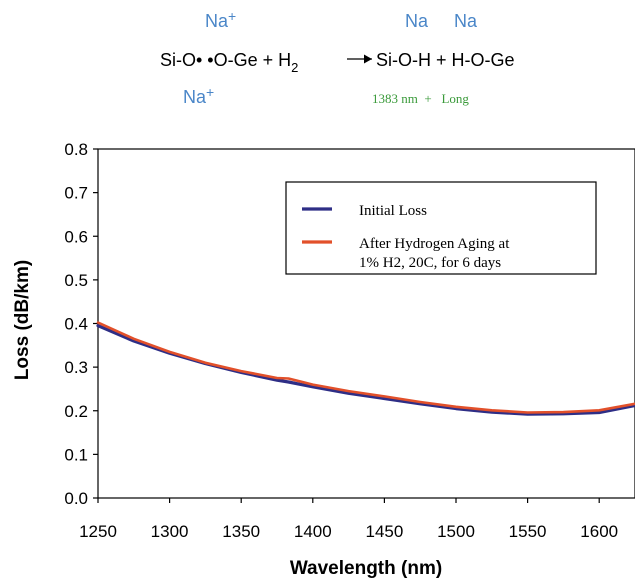 The height and width of the screenshot is (588, 635). I want to click on x-tick-label: 1250, so click(98, 531).